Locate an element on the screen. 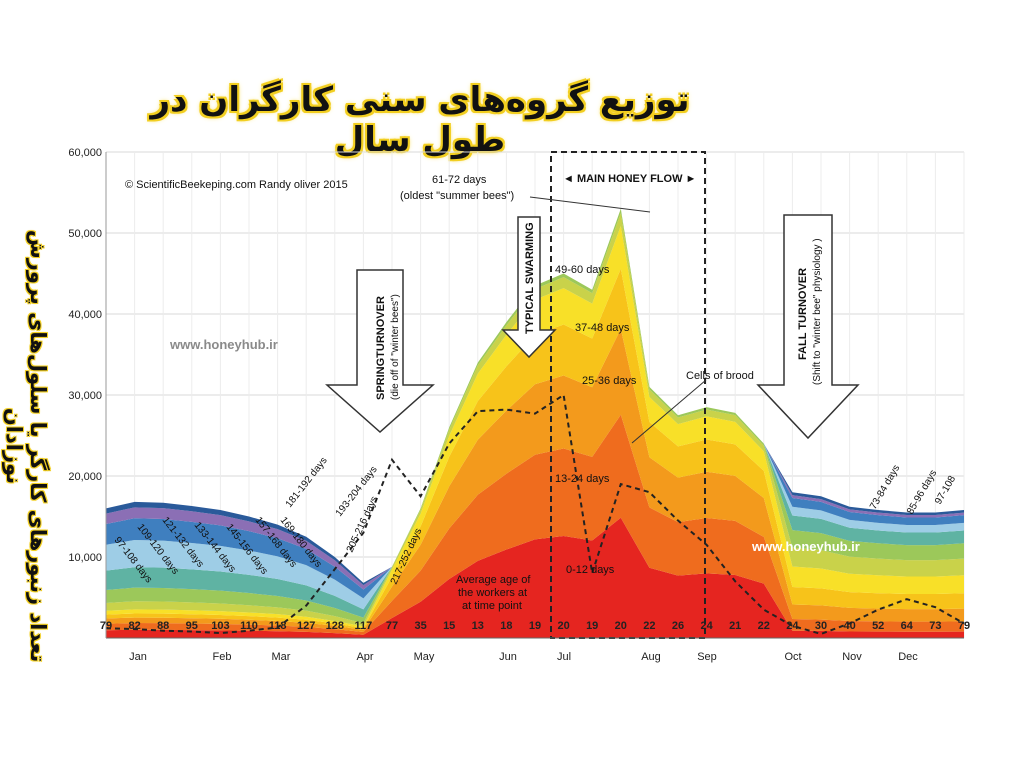 This screenshot has width=1024, height=768. page-title: توزیع گروه‌های سنی کارگران در طول سال is located at coordinates (420, 120).